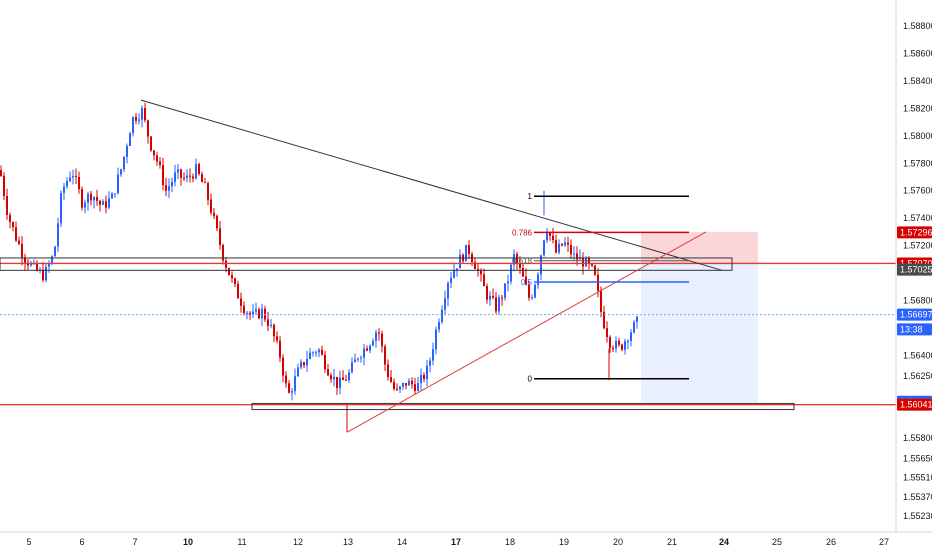 The width and height of the screenshot is (932, 550). Describe the element at coordinates (28, 542) in the screenshot. I see `x-tick-label: 5` at that location.